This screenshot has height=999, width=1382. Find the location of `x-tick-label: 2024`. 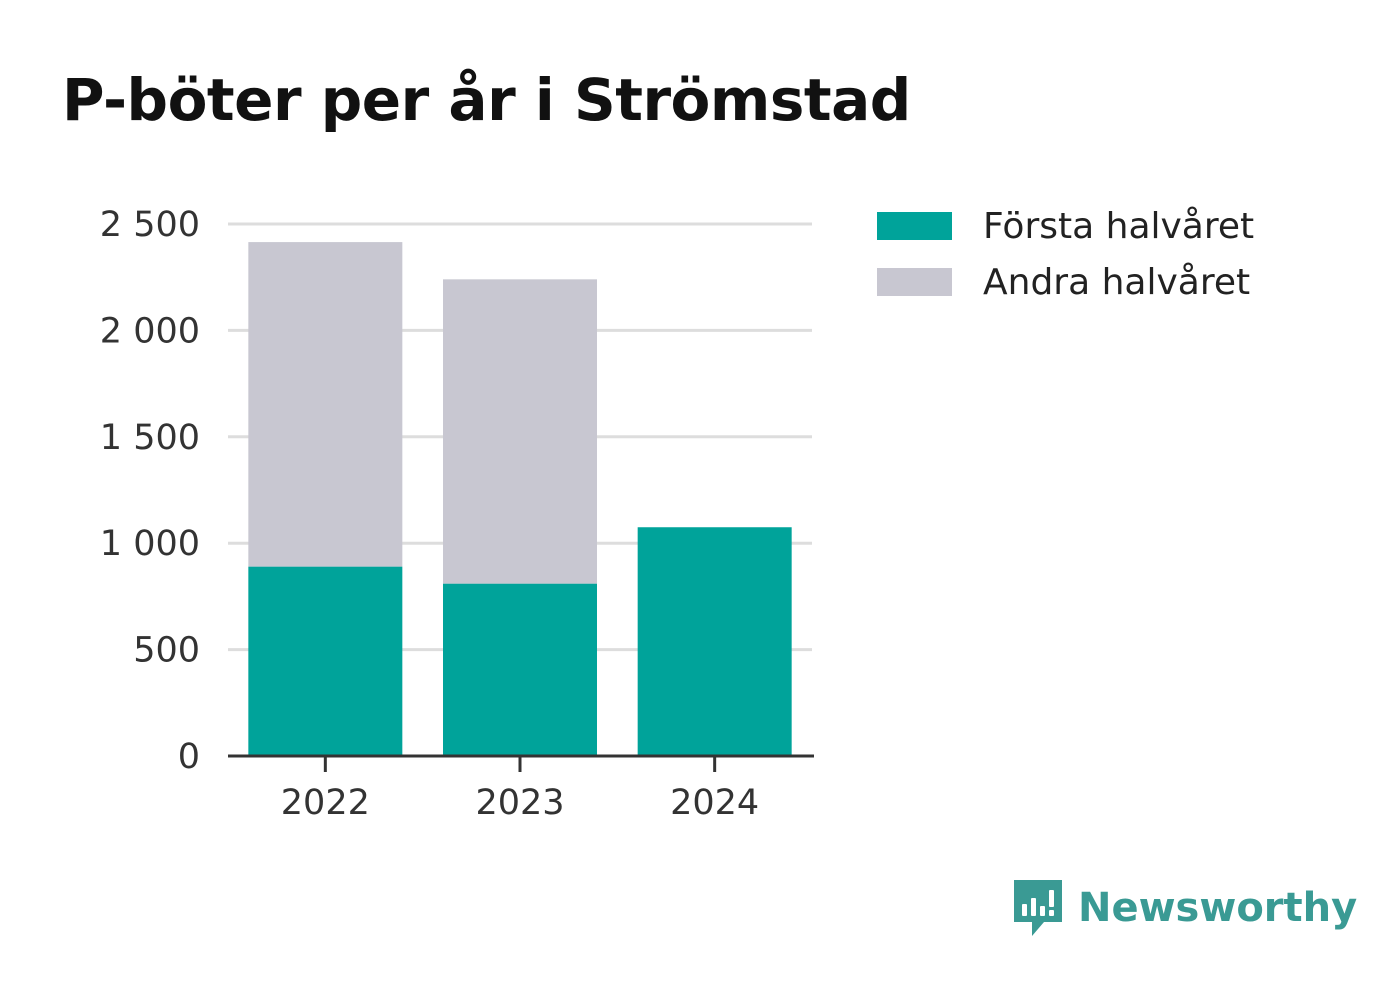

x-tick-label: 2024 is located at coordinates (714, 803).